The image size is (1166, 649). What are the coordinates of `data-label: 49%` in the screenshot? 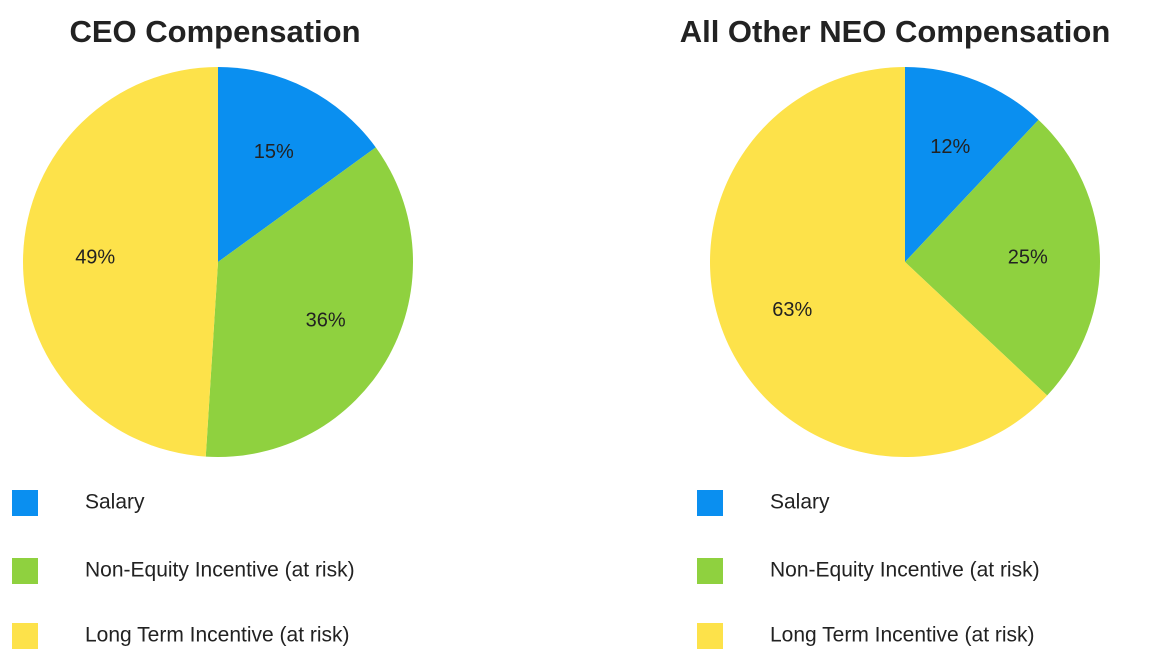 It's located at (95, 257).